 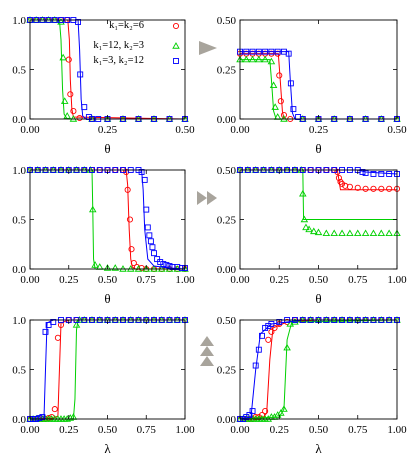 I want to click on x-tick-label: 0.75, so click(x=358, y=280).